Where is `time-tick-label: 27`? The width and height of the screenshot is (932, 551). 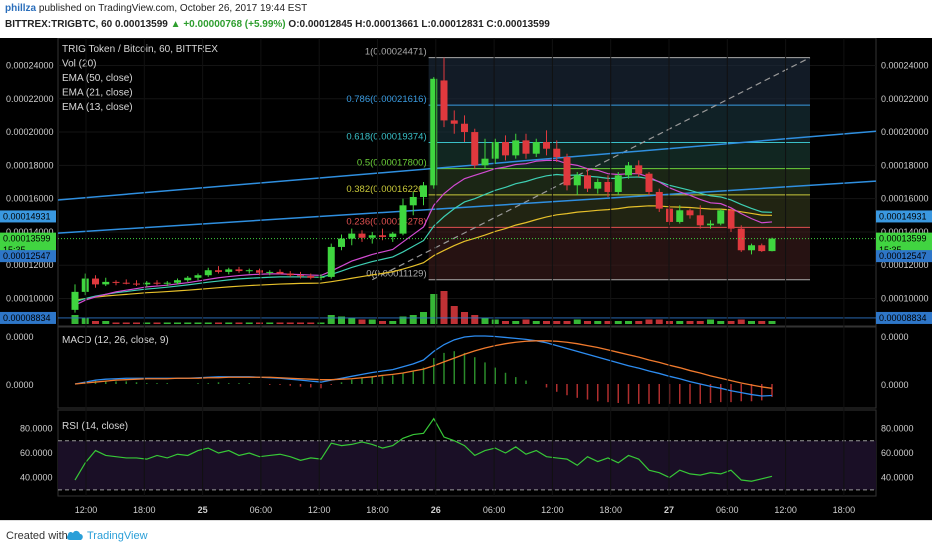
time-tick-label: 27 is located at coordinates (669, 510).